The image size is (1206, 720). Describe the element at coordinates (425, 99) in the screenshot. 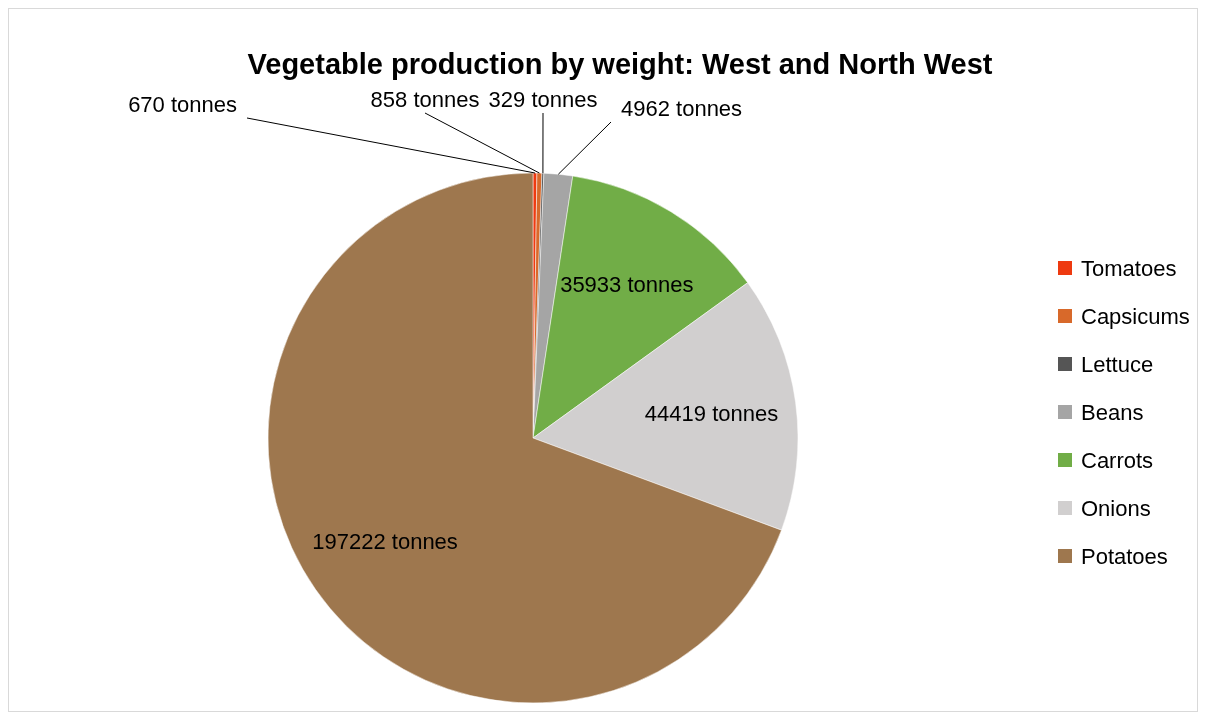

I see `data-label: 858 tonnes` at that location.